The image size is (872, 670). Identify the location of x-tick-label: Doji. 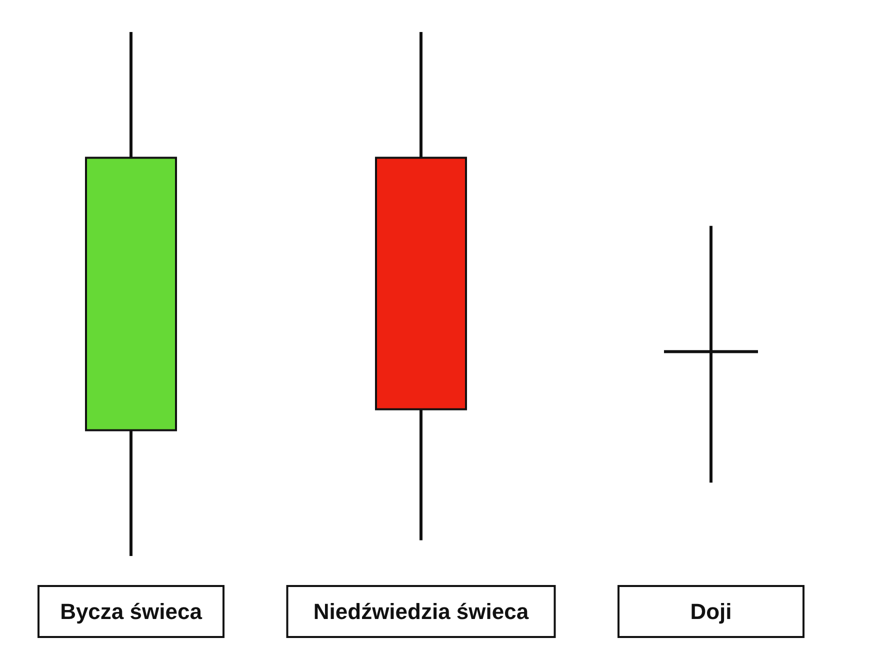
(711, 611).